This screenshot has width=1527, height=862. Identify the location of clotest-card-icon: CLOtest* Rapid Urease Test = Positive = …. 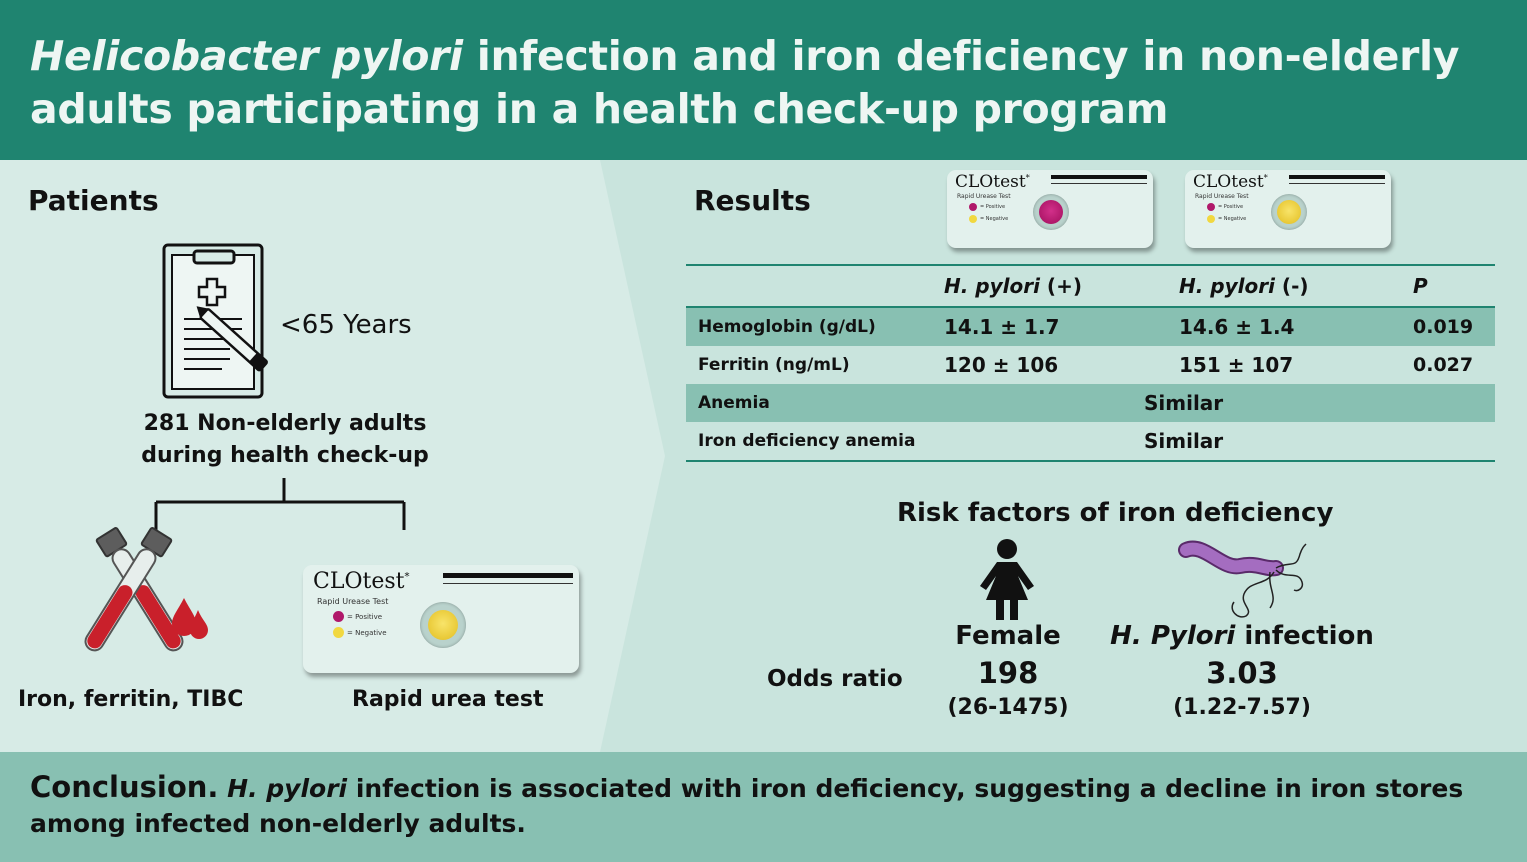
(441, 619).